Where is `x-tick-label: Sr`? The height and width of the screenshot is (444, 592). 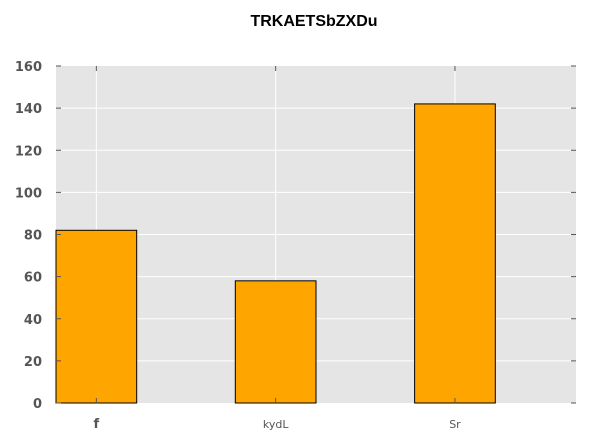 x-tick-label: Sr is located at coordinates (455, 424).